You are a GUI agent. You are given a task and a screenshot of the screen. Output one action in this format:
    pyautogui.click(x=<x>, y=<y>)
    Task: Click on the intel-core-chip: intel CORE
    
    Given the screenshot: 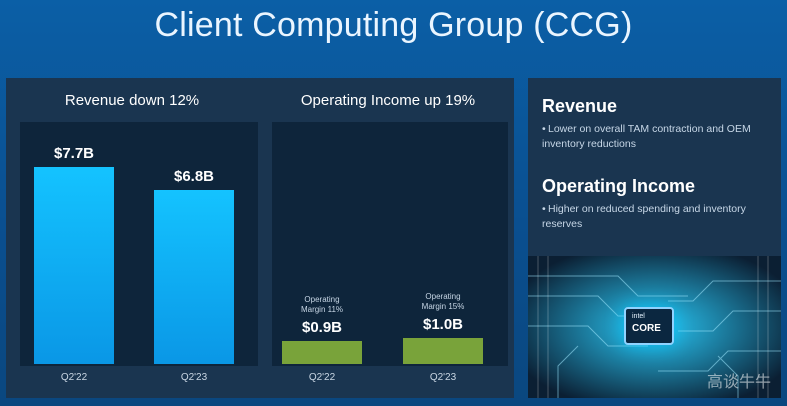 What is the action you would take?
    pyautogui.click(x=649, y=326)
    